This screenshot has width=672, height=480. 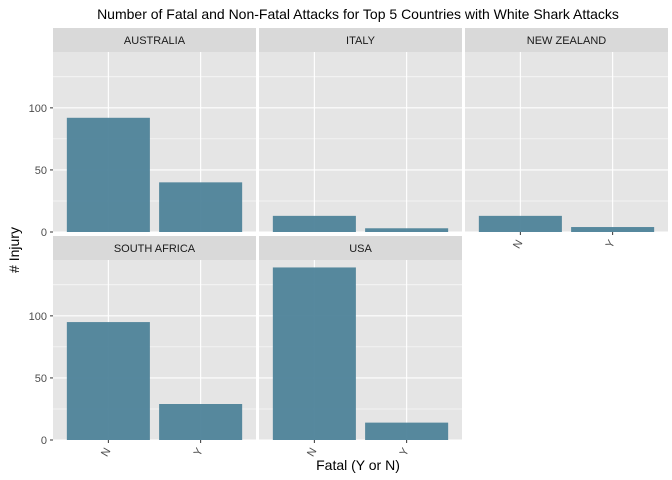 I want to click on facet-strip-label: ITALY, so click(x=361, y=41).